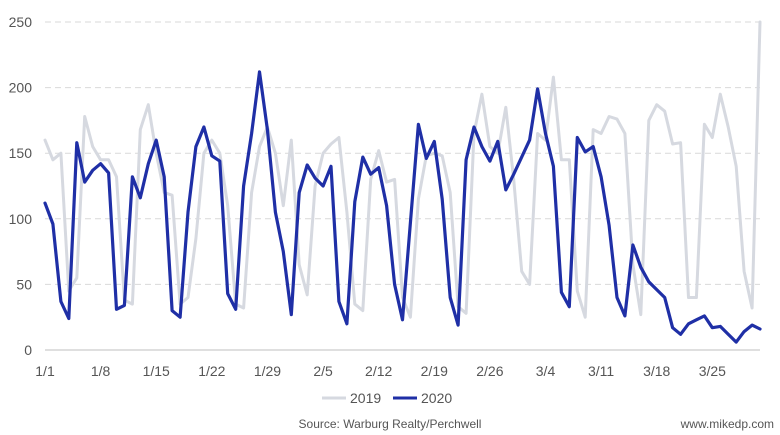 This screenshot has width=780, height=435. Describe the element at coordinates (601, 371) in the screenshot. I see `x-tick-label: 3/11` at that location.